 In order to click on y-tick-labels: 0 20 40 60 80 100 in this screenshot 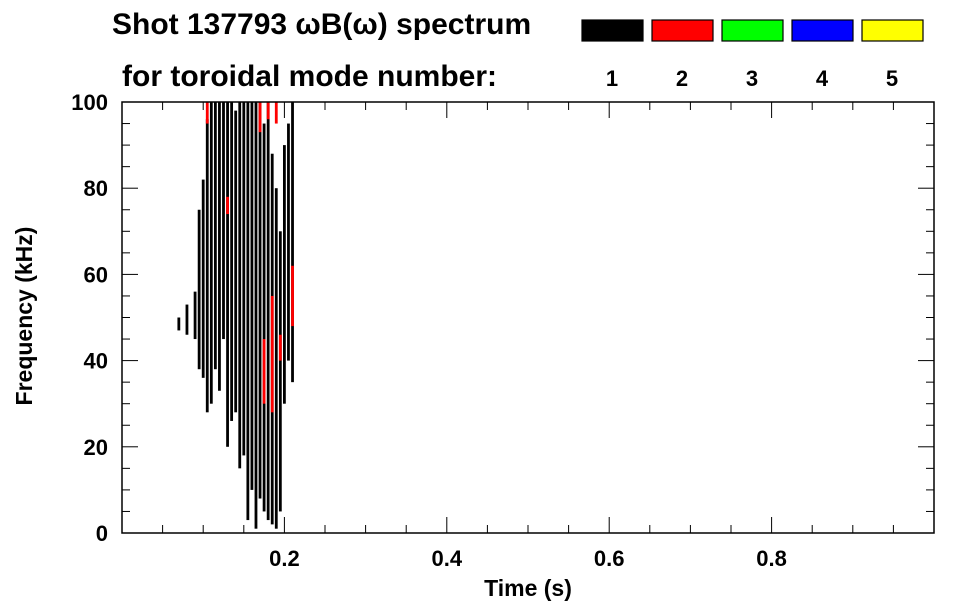, I will do `click(89, 318)`.